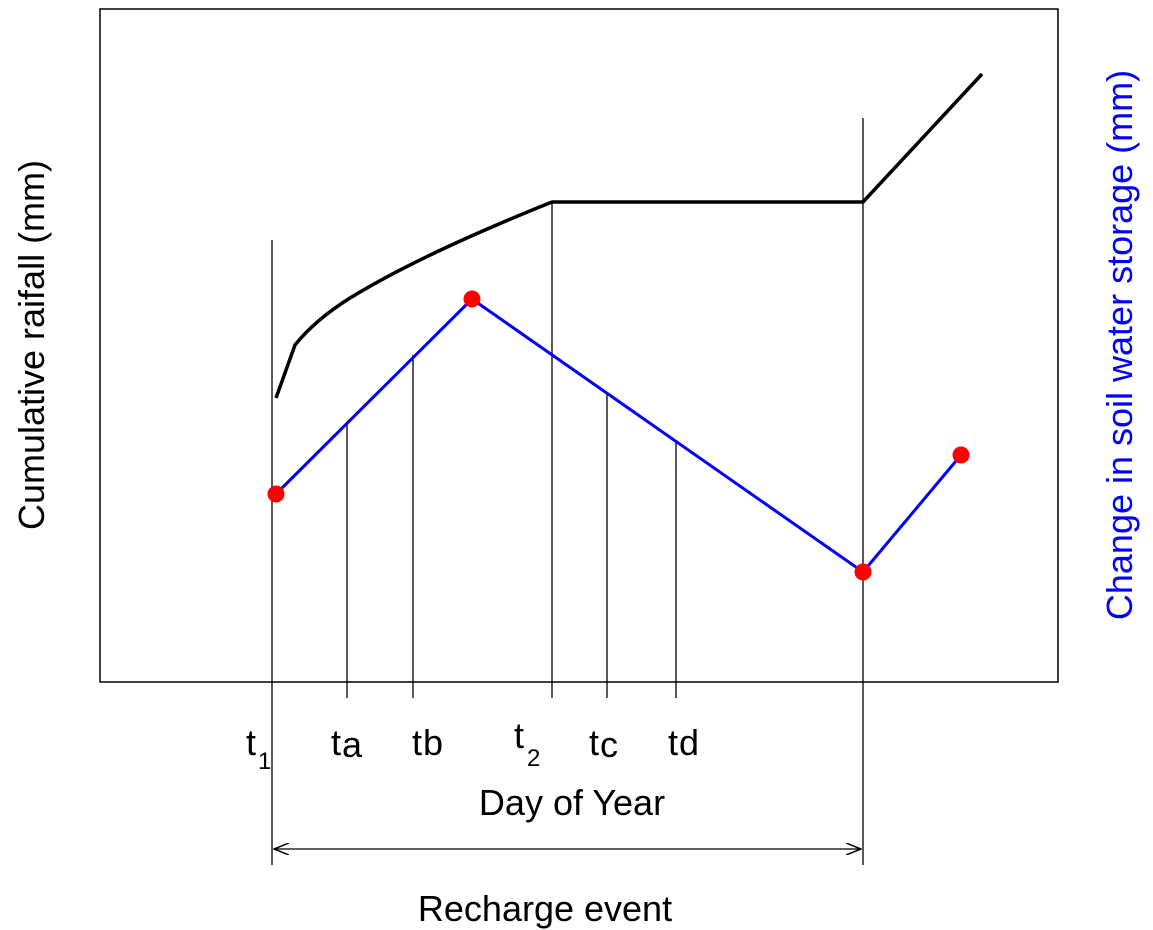  I want to click on tc-label: tc, so click(603, 743).